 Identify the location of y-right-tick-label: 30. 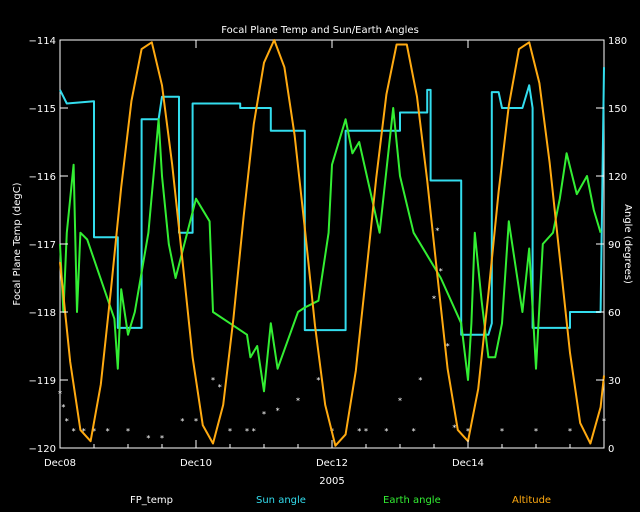
(614, 381).